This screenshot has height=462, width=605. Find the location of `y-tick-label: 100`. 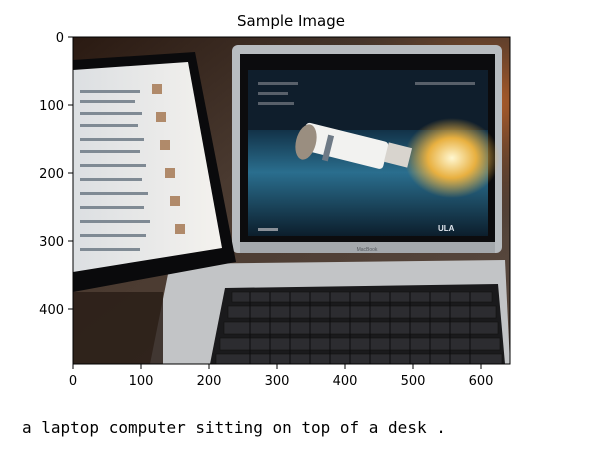

y-tick-label: 100 is located at coordinates (51, 106).